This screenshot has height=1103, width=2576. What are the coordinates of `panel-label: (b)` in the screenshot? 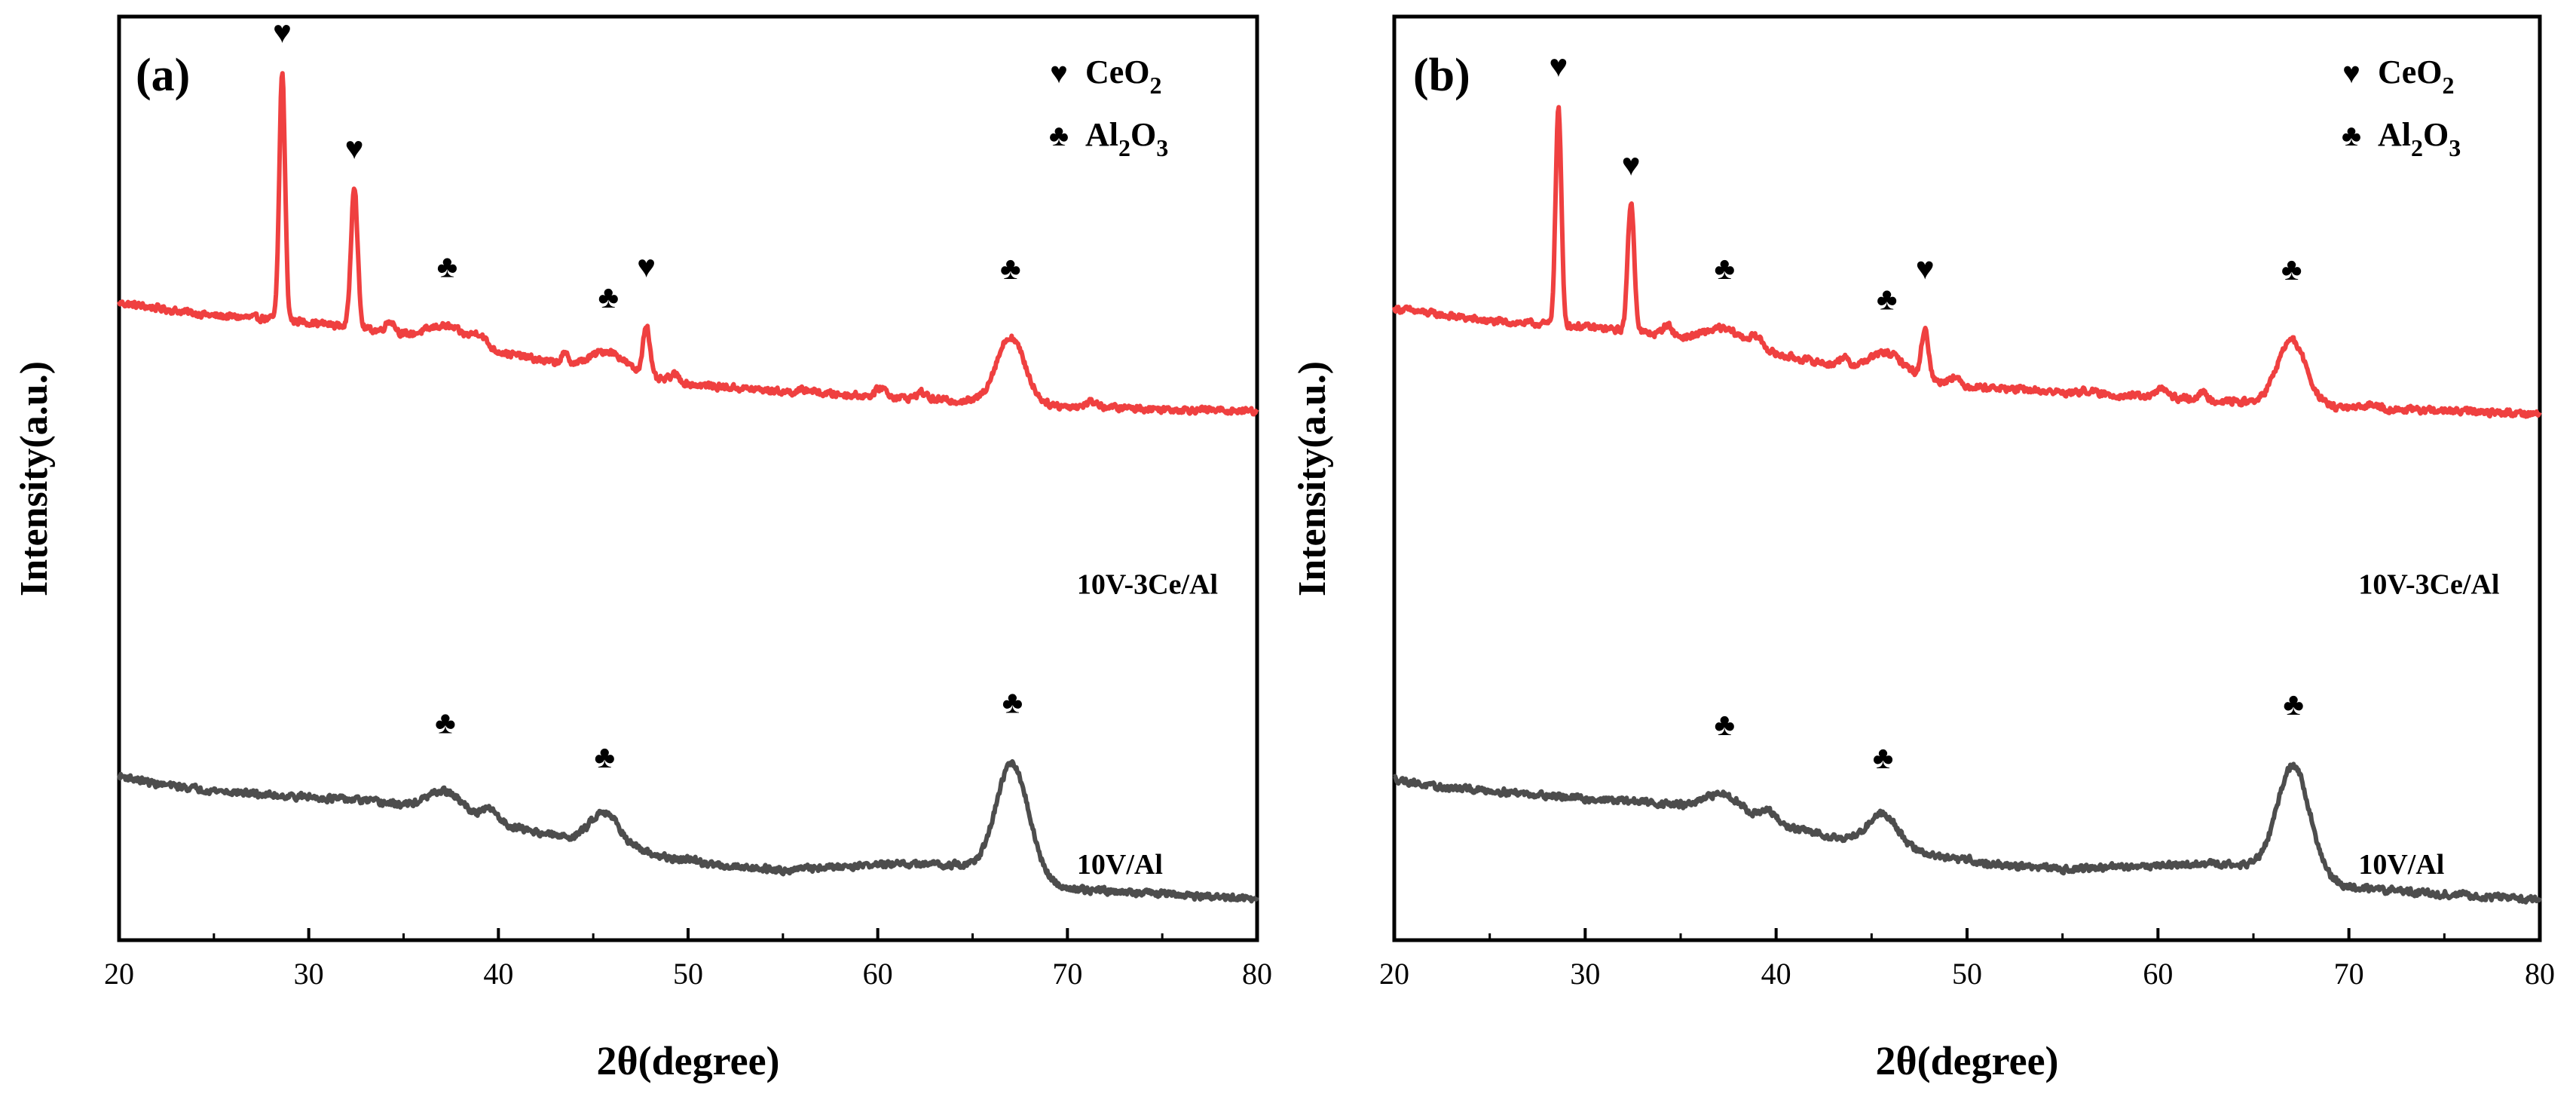 It's located at (1442, 75).